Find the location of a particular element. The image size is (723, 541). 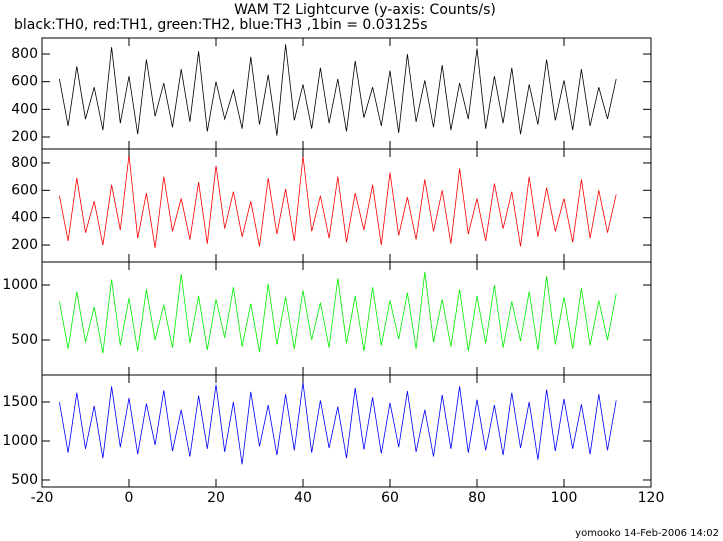

x-tick-label: 20 is located at coordinates (216, 498).